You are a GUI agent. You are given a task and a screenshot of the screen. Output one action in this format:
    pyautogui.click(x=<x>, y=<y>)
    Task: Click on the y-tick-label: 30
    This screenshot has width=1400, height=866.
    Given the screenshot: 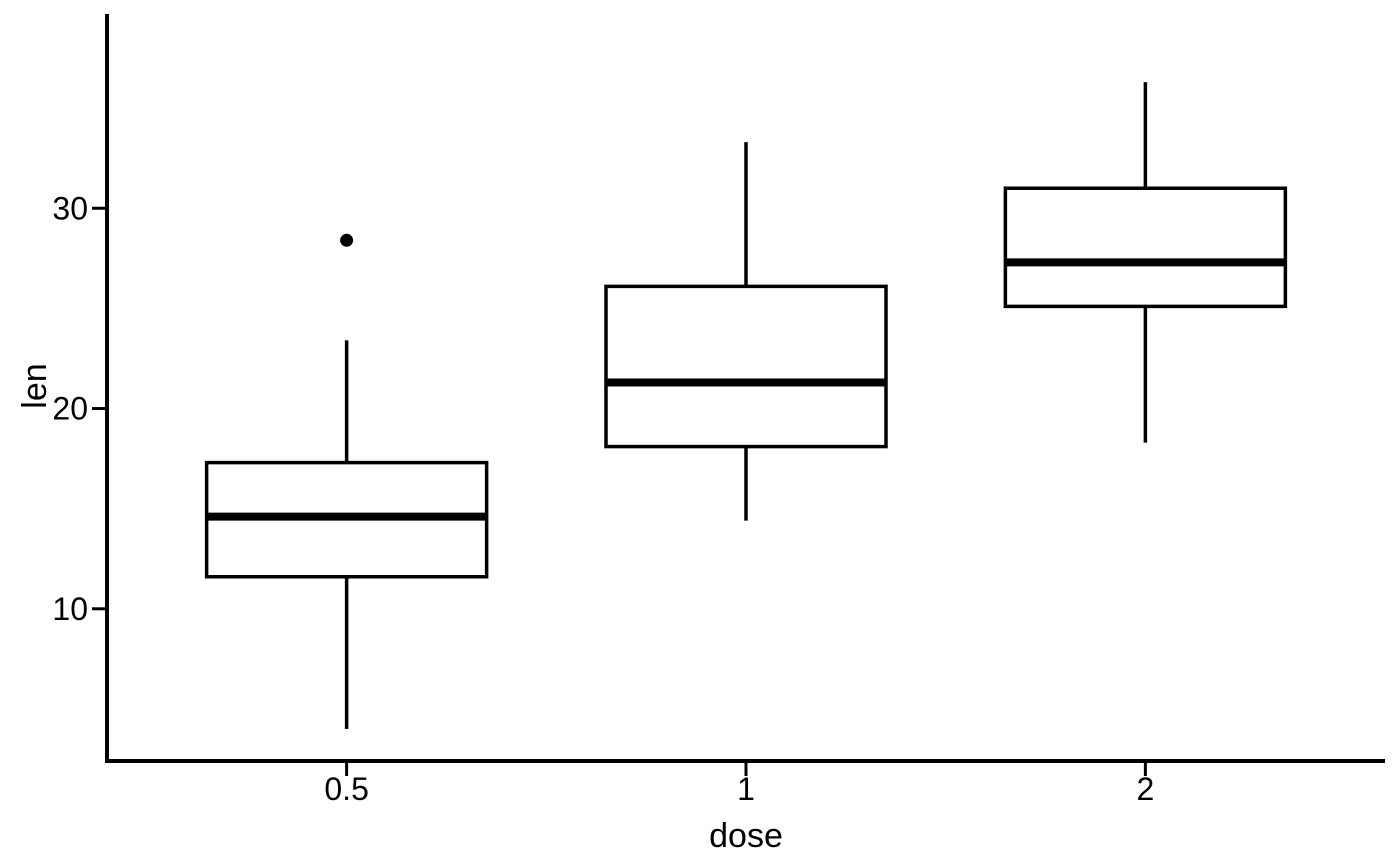 What is the action you would take?
    pyautogui.click(x=70, y=208)
    